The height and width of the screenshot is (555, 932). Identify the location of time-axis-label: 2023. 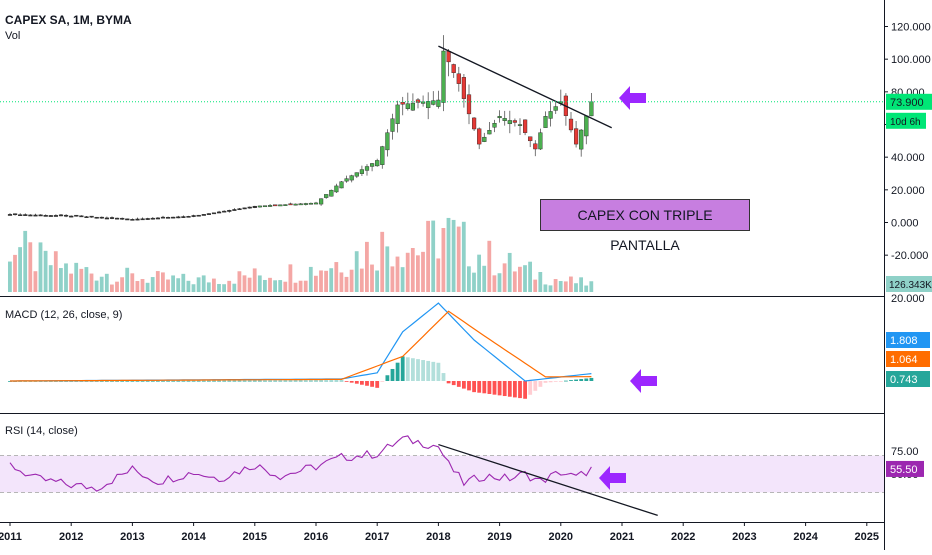
(744, 537).